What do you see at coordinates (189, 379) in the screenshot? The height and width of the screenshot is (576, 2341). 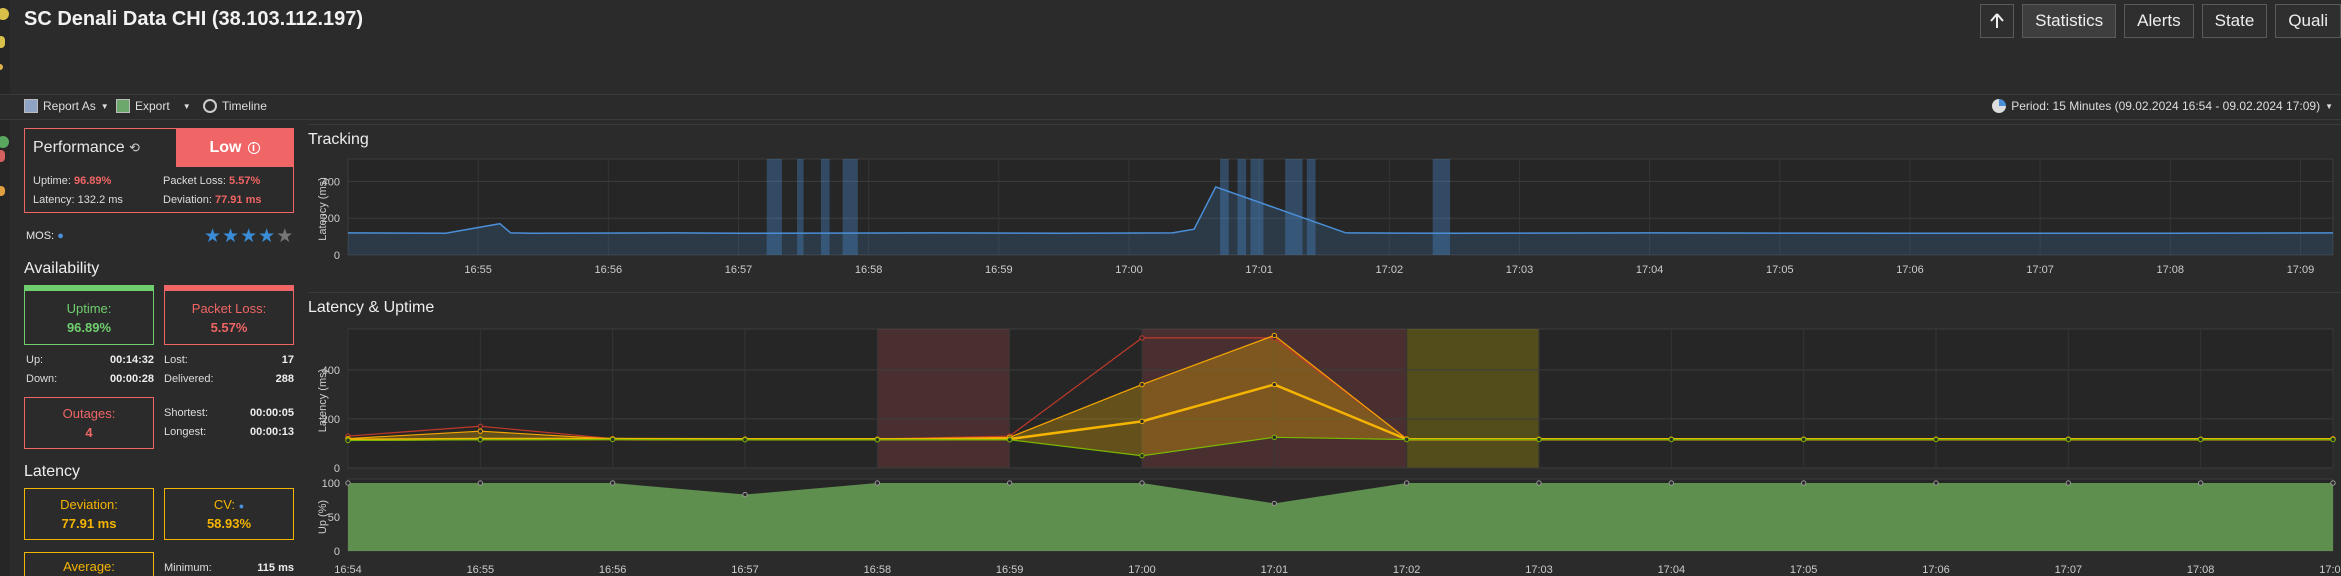 I see `delivered-label: Delivered:` at bounding box center [189, 379].